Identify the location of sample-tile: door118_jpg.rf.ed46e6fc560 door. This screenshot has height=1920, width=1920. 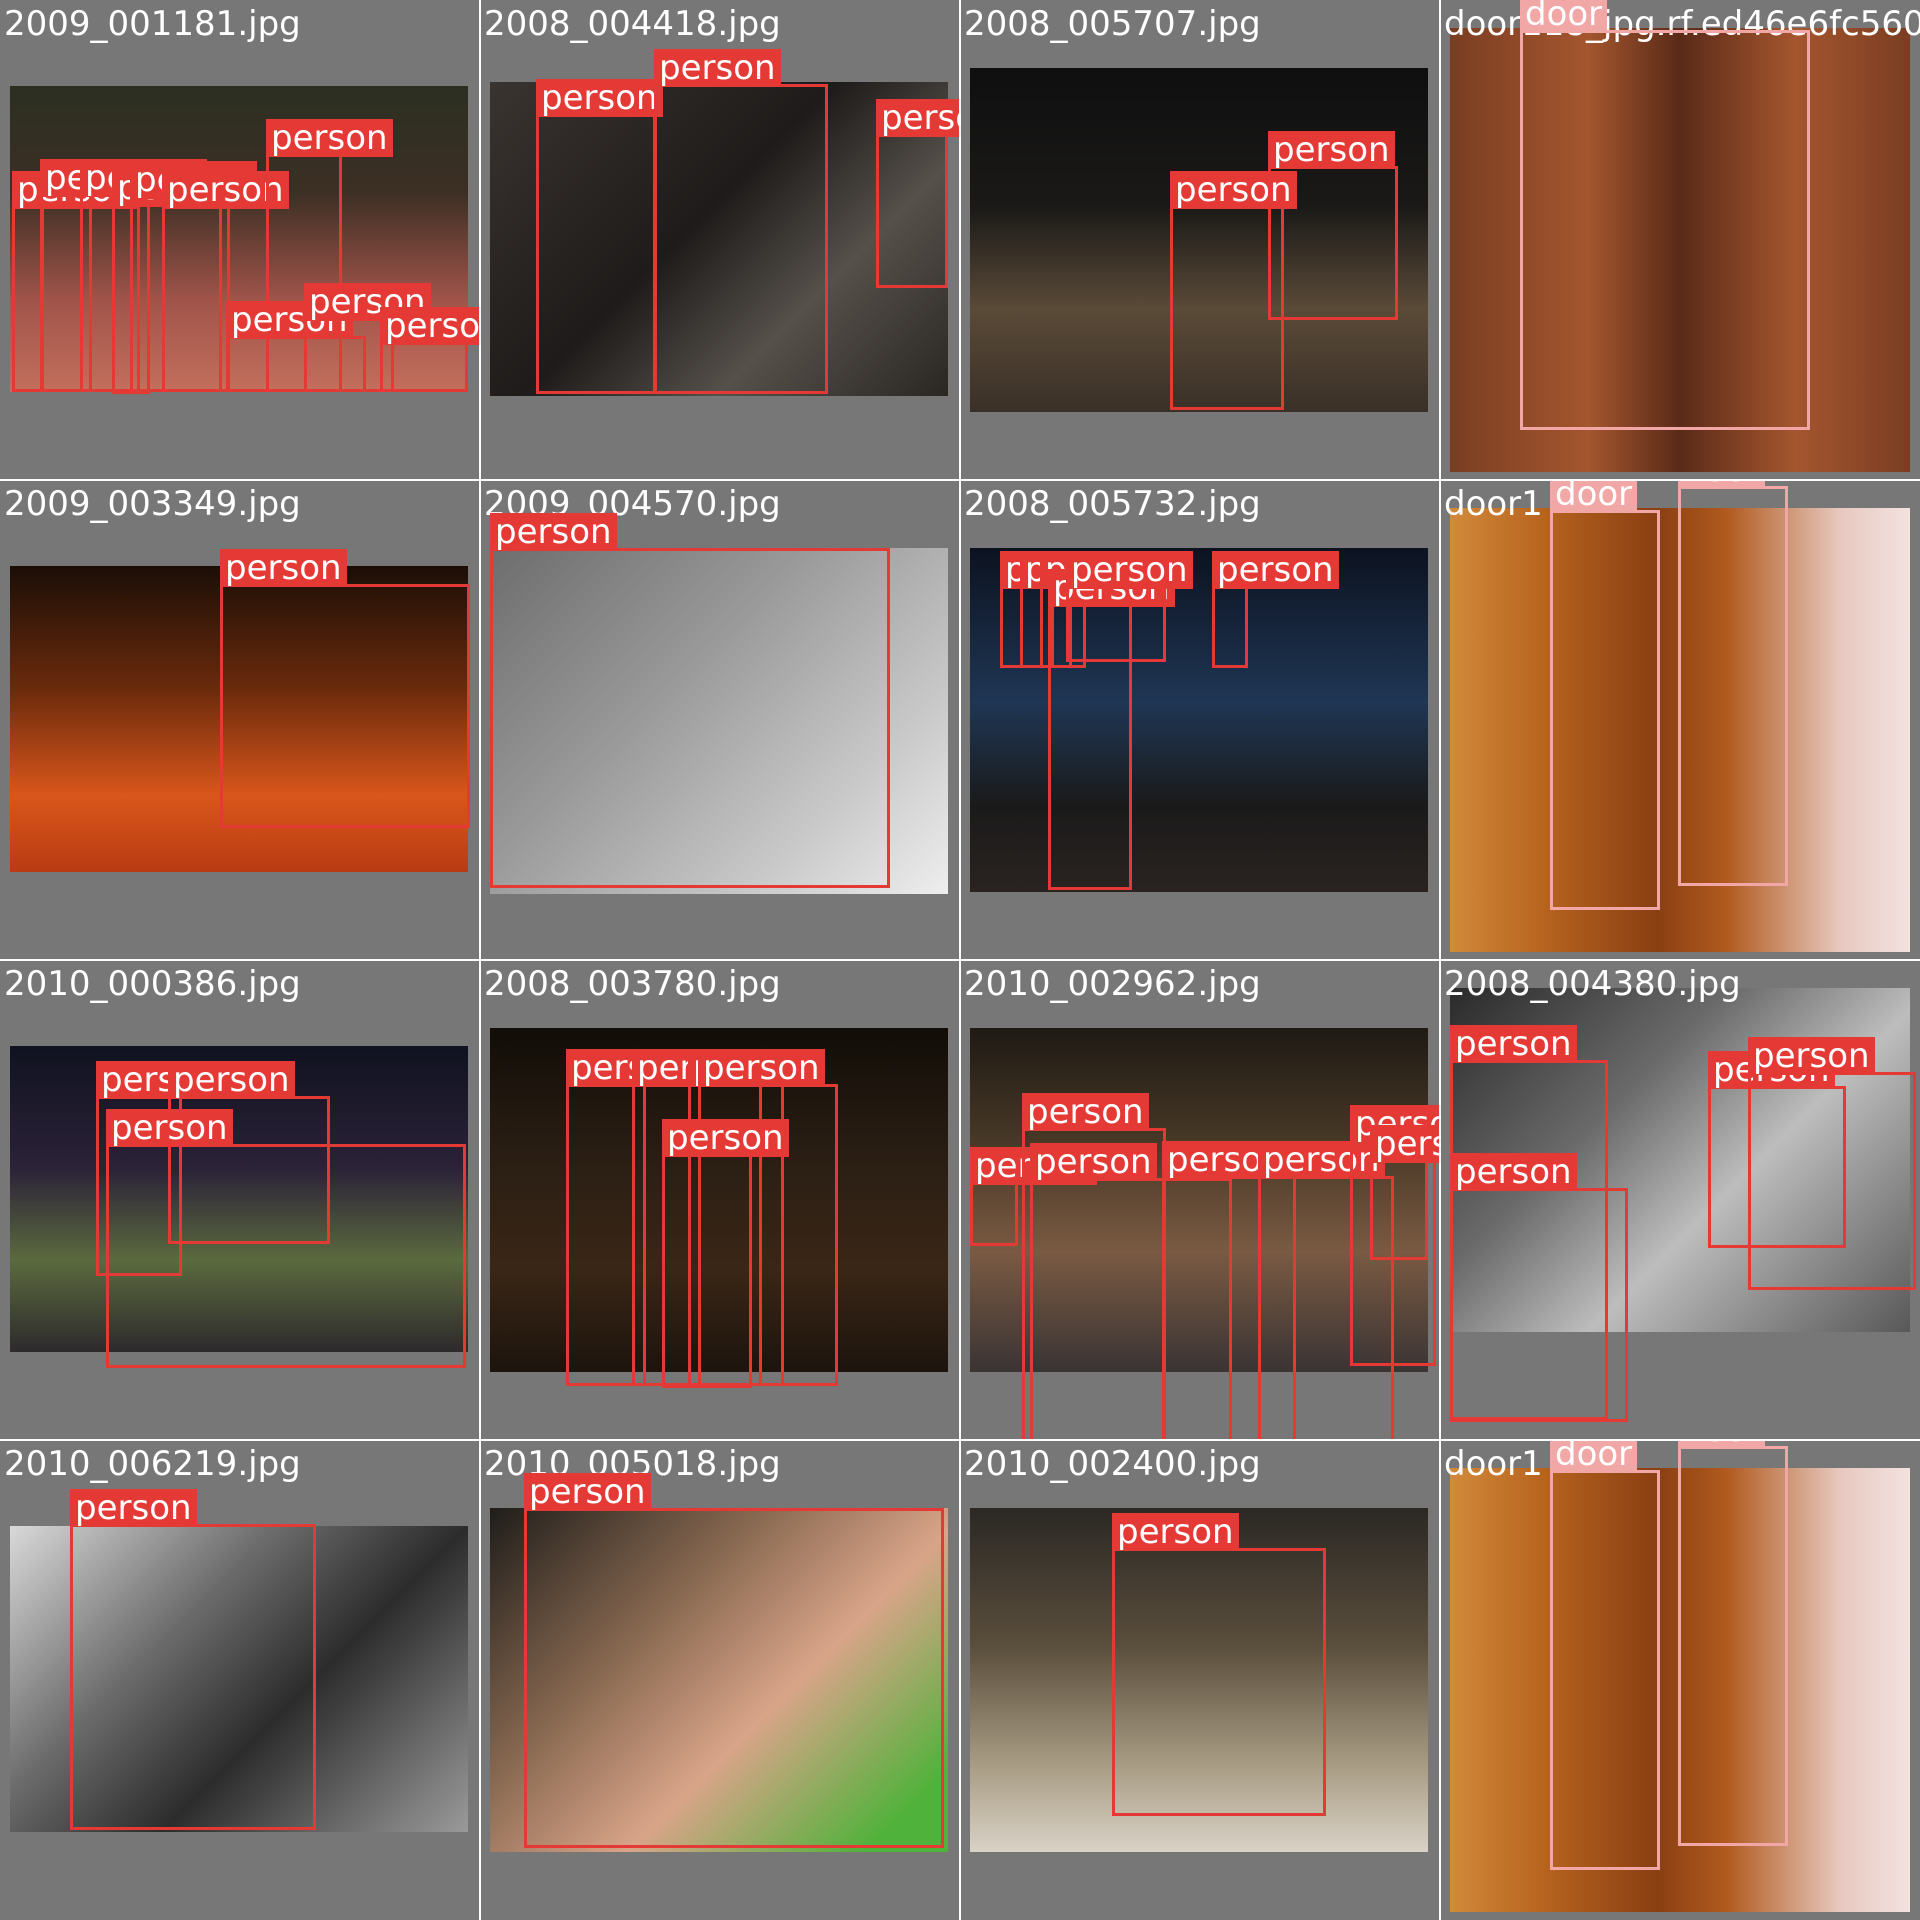
(1680, 240).